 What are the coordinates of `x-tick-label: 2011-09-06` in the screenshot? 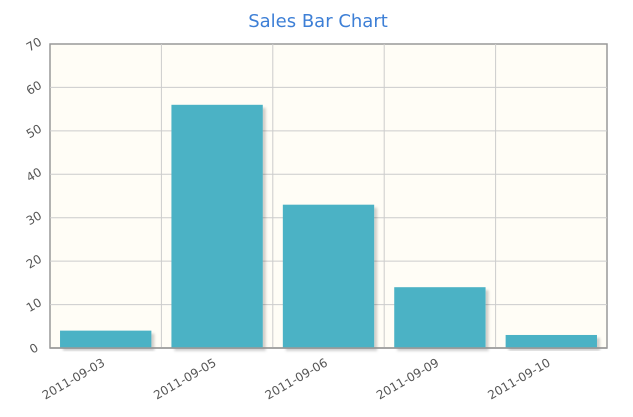 It's located at (296, 378).